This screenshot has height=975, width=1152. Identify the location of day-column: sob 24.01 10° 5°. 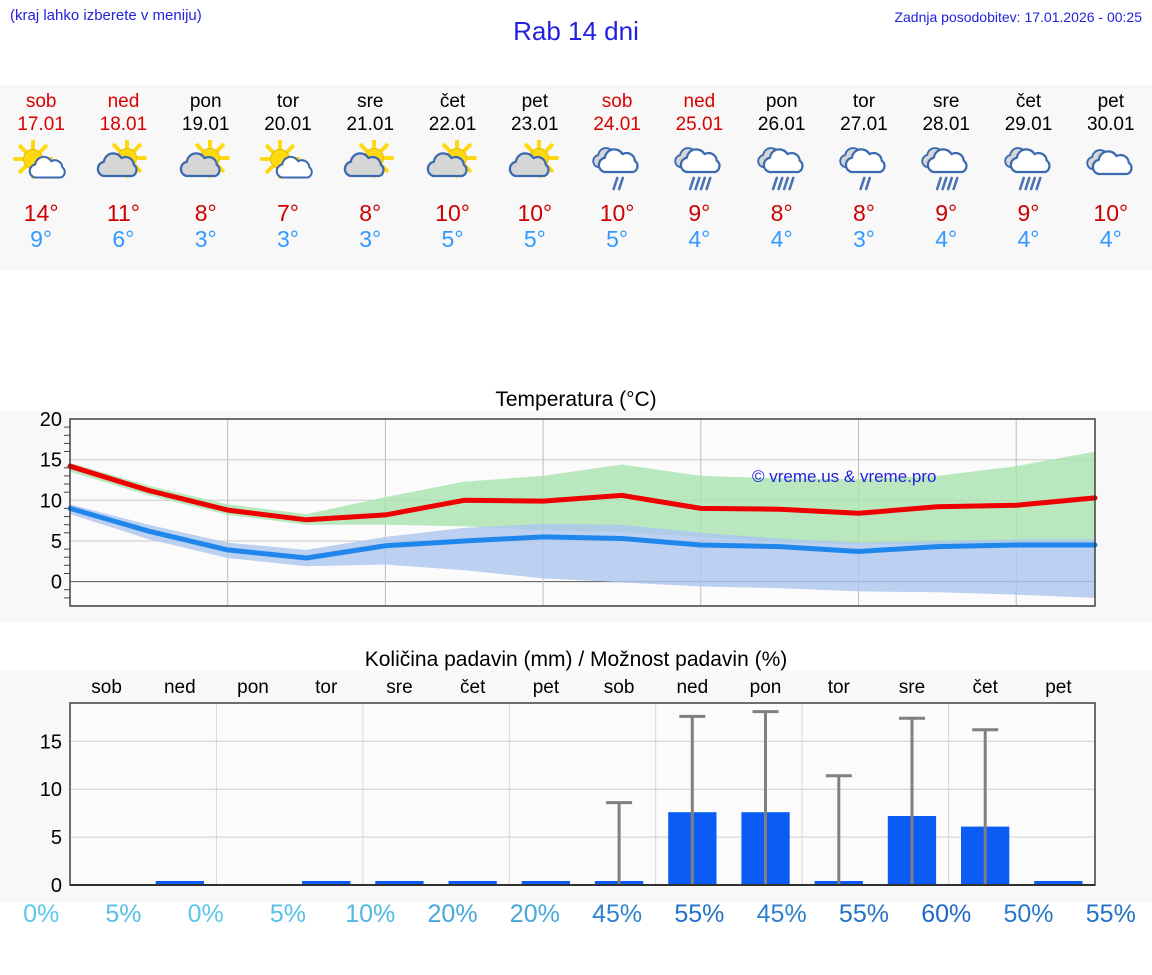
(617, 177).